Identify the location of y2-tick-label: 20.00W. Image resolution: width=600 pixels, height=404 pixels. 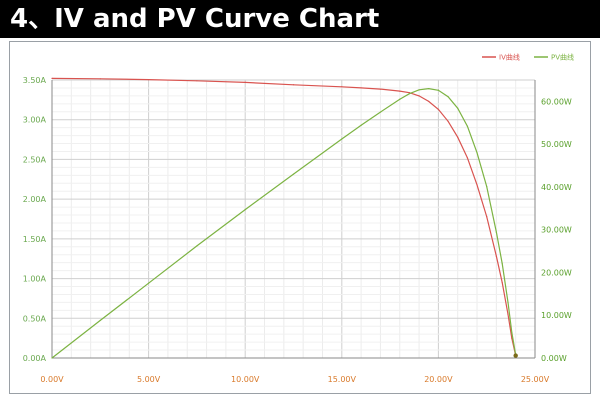
(556, 272).